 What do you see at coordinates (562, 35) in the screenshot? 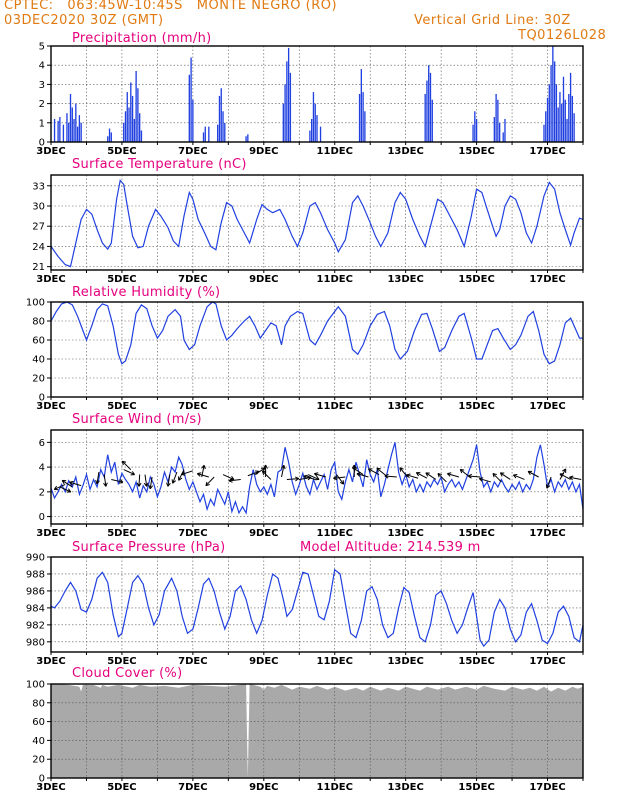
I see `header-model-code: TQ0126L028` at bounding box center [562, 35].